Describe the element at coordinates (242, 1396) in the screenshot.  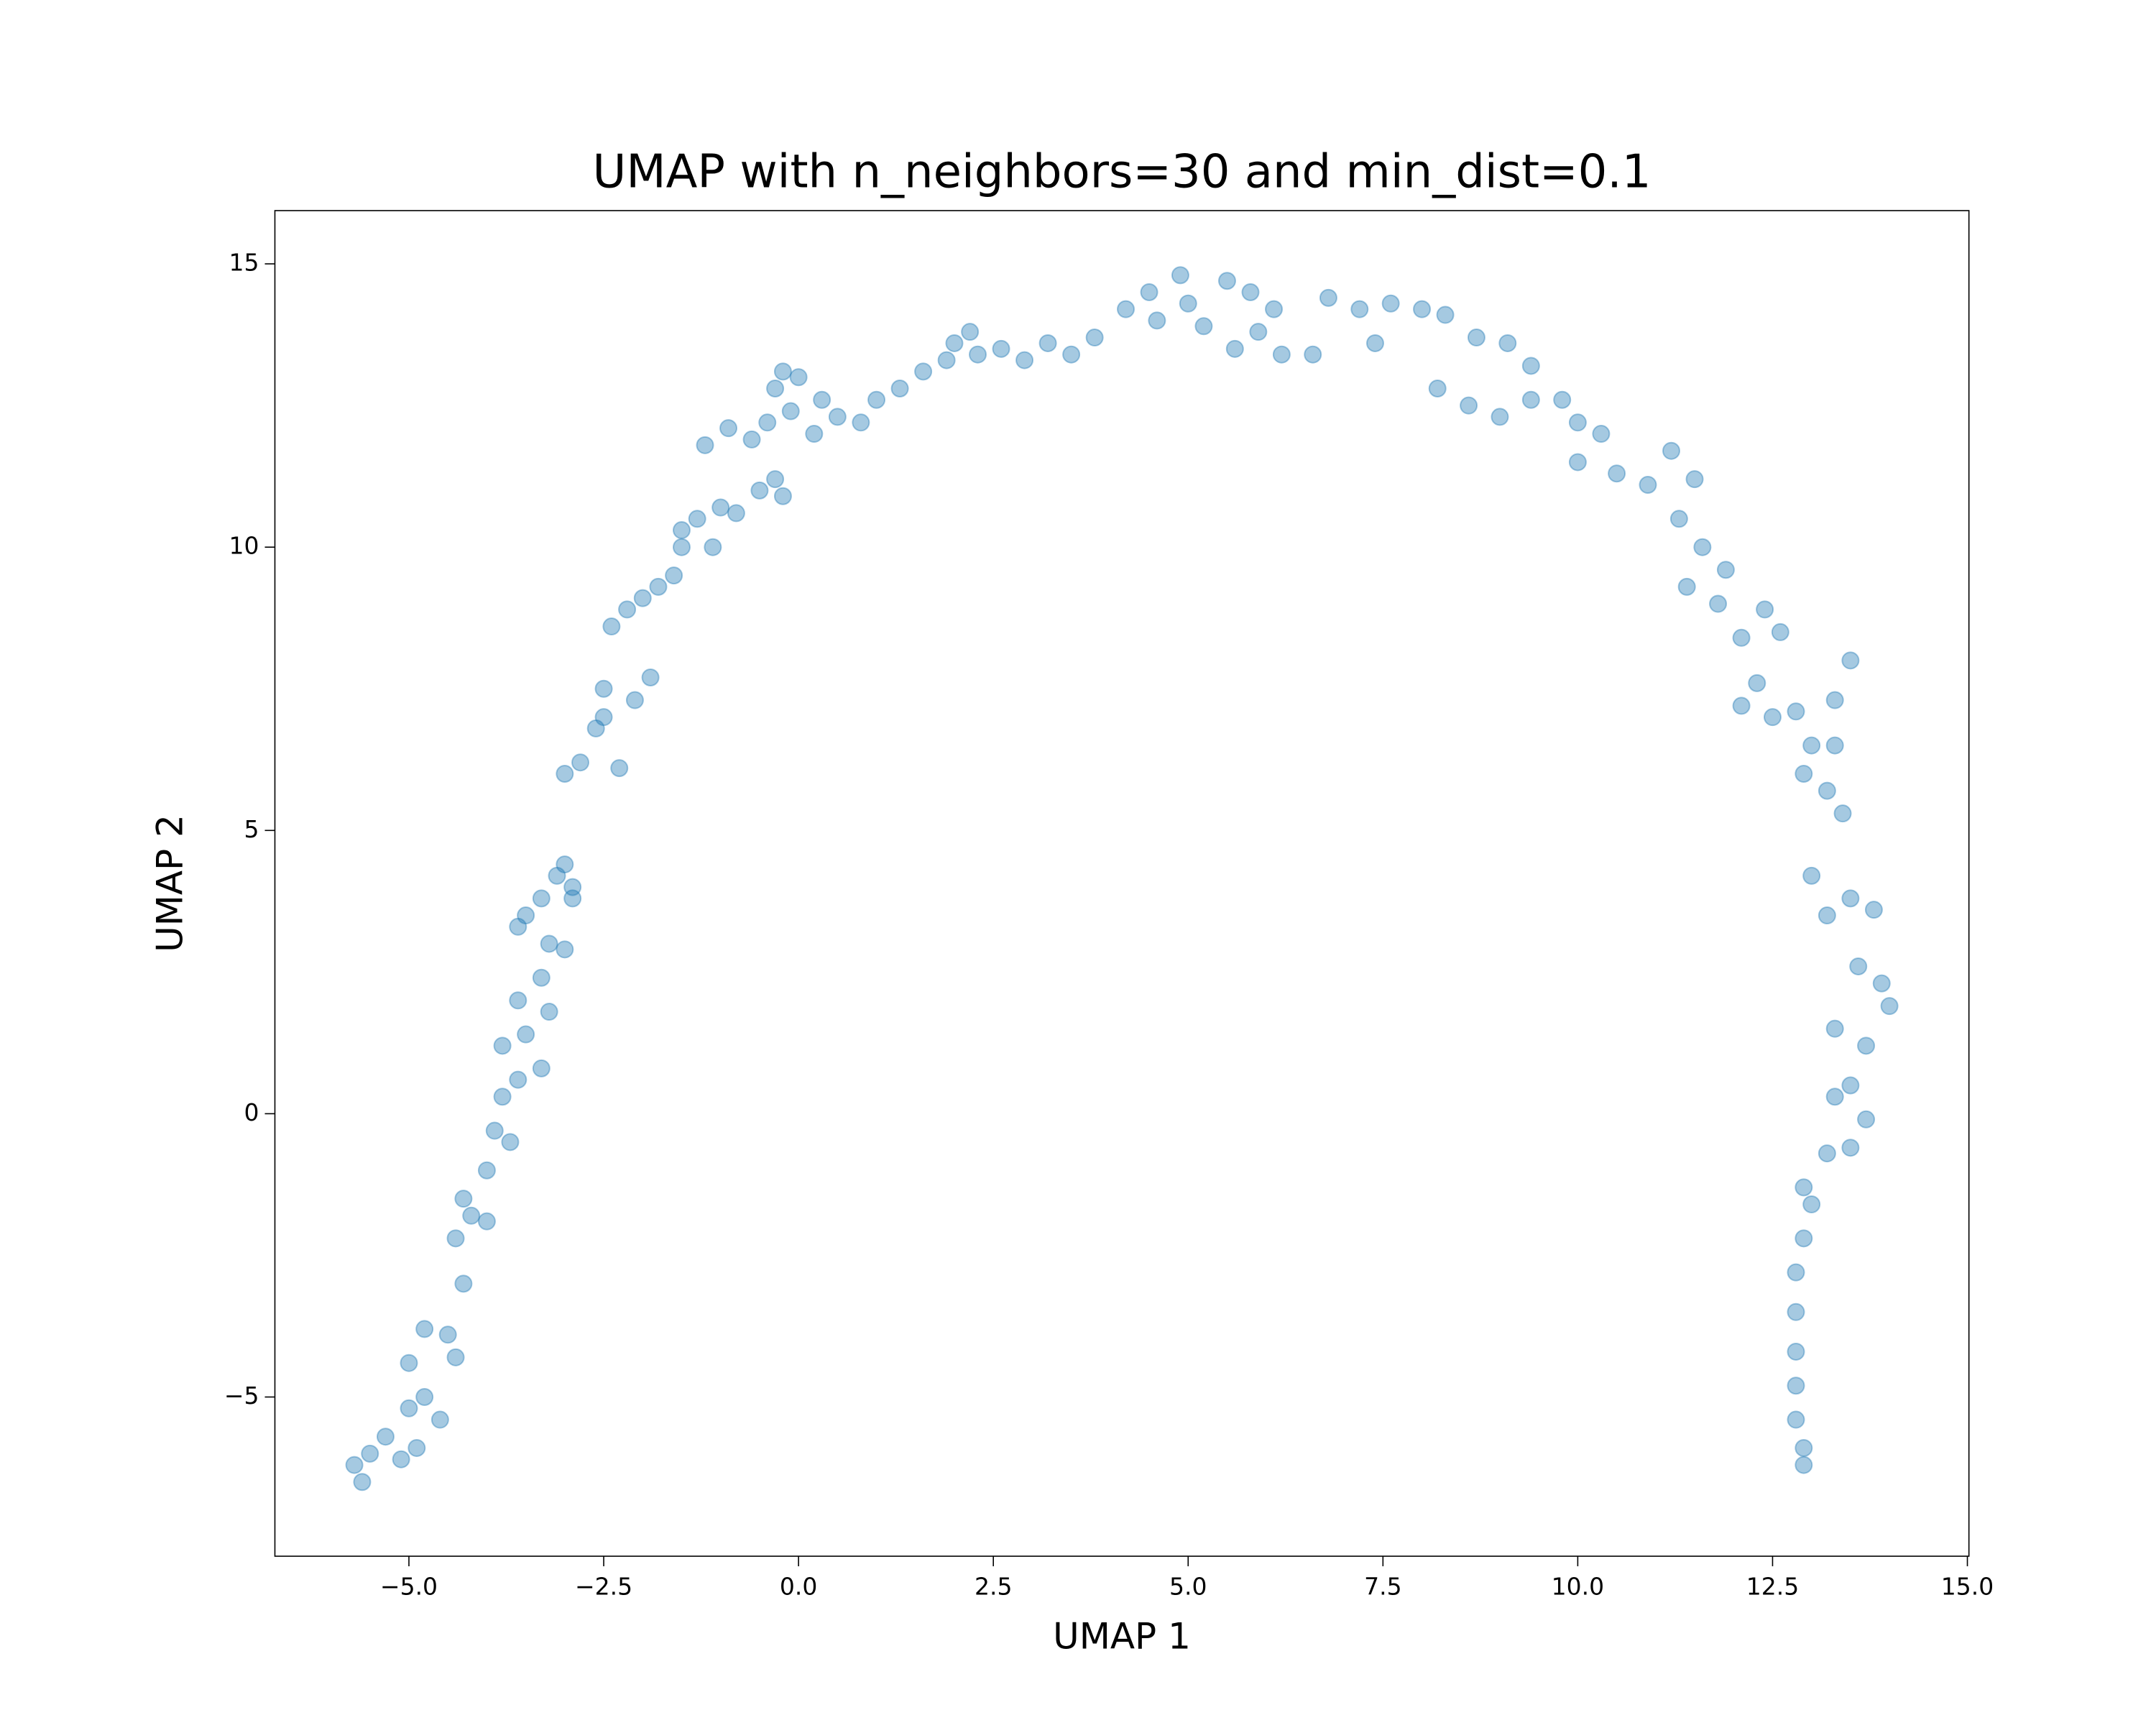
I see `y-tick-label: −5` at that location.